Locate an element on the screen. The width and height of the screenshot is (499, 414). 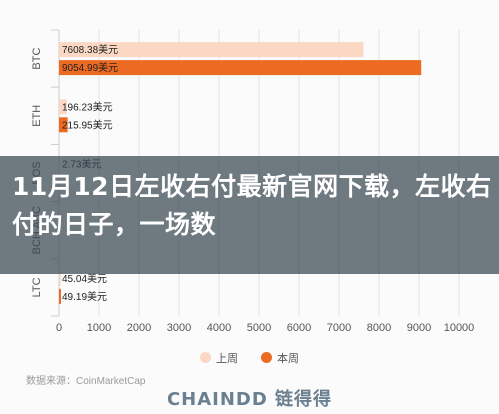
x-tick-label: 6000 is located at coordinates (299, 328).